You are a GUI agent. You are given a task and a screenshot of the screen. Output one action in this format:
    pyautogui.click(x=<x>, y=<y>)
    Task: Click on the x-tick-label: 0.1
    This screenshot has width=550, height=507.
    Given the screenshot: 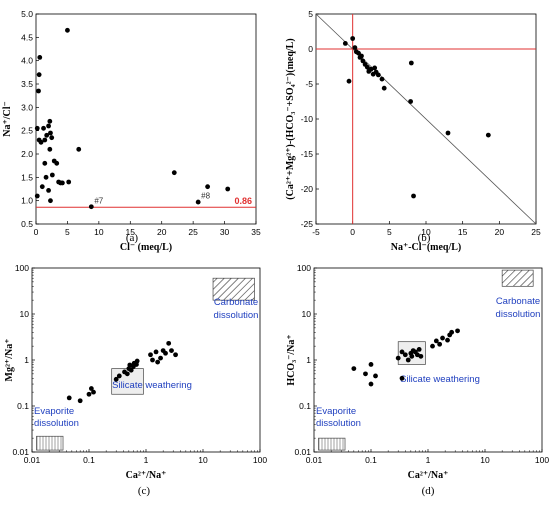 What is the action you would take?
    pyautogui.click(x=371, y=460)
    